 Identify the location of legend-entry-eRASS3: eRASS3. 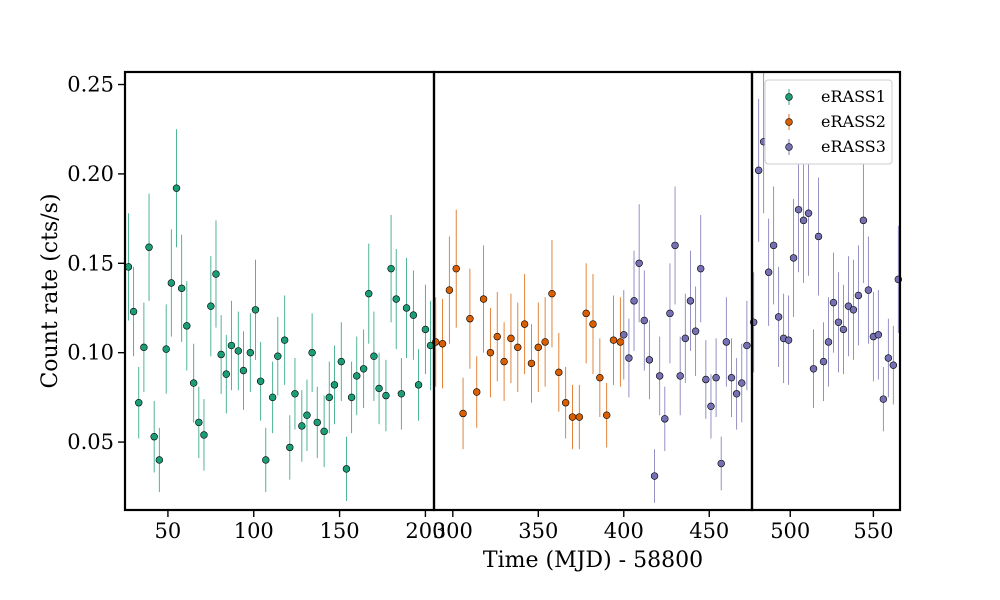
(835, 146).